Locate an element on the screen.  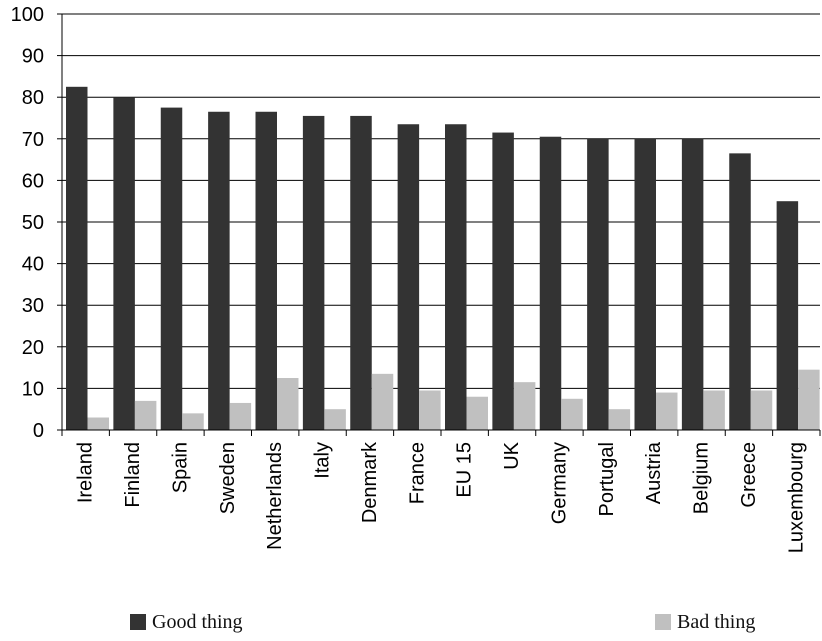
bar-bad-italy is located at coordinates (335, 419).